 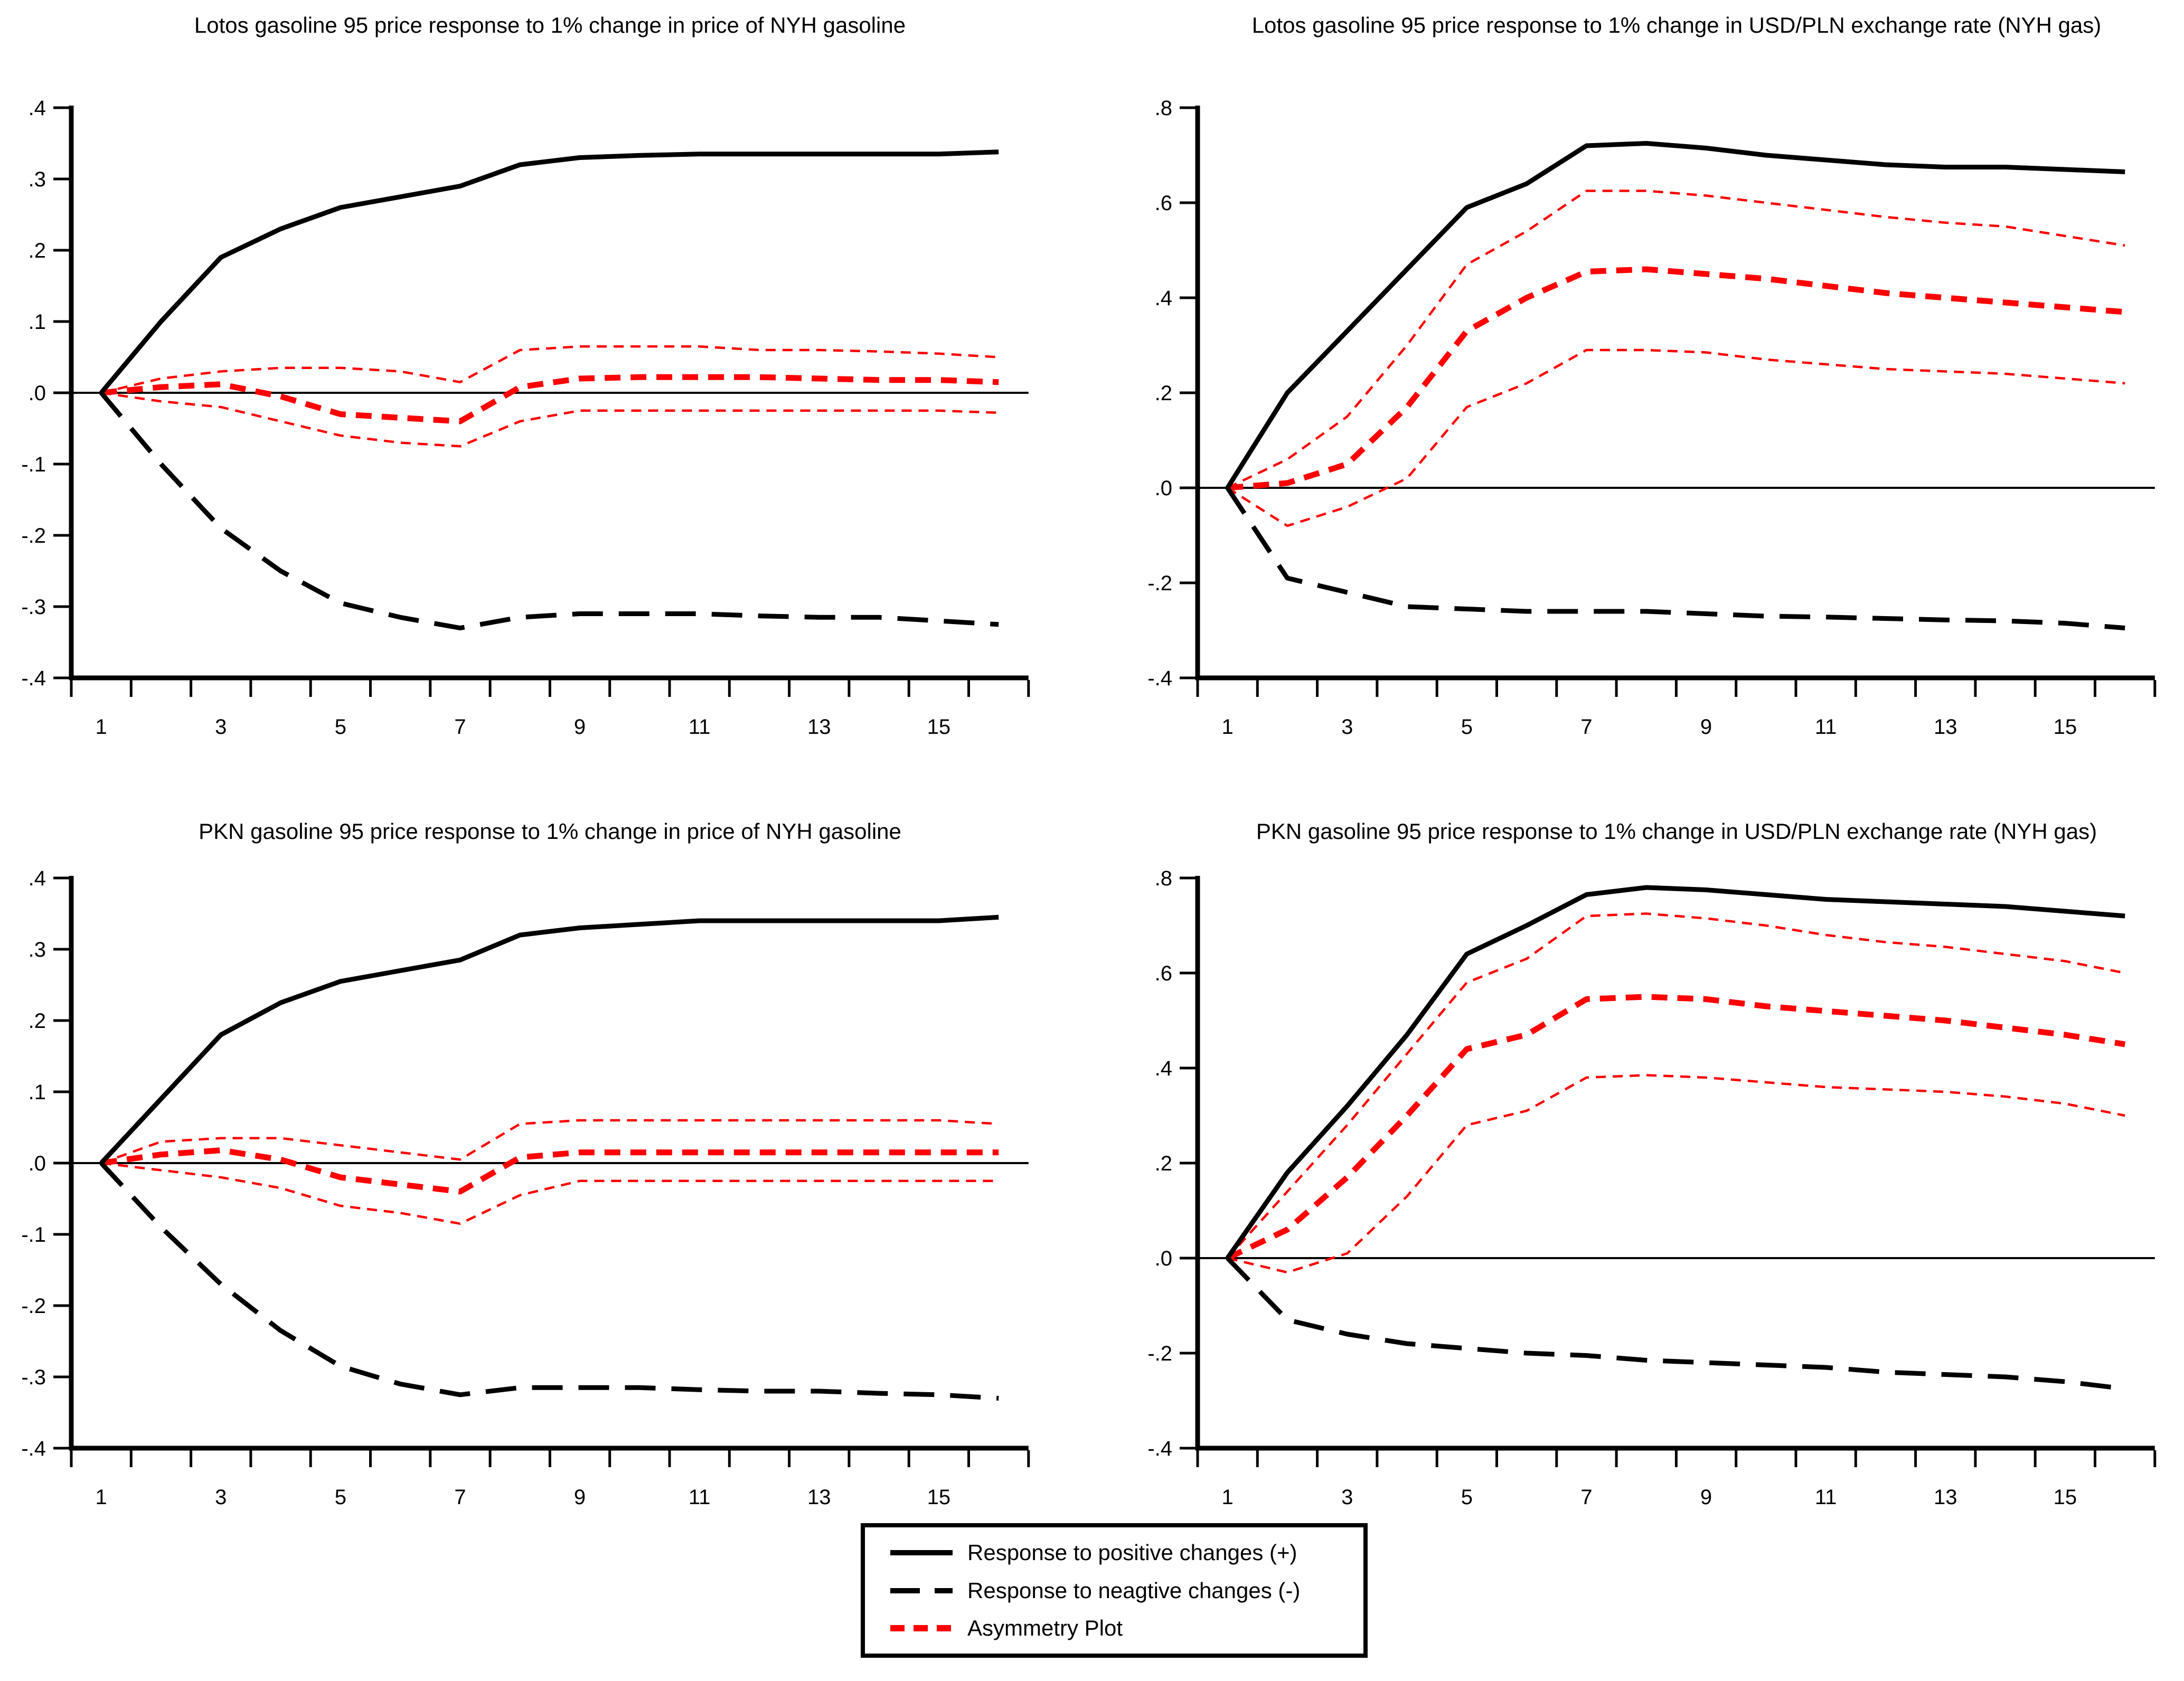 I want to click on legend-item-negative: Response to neagtive changes (-), so click(x=1126, y=1590).